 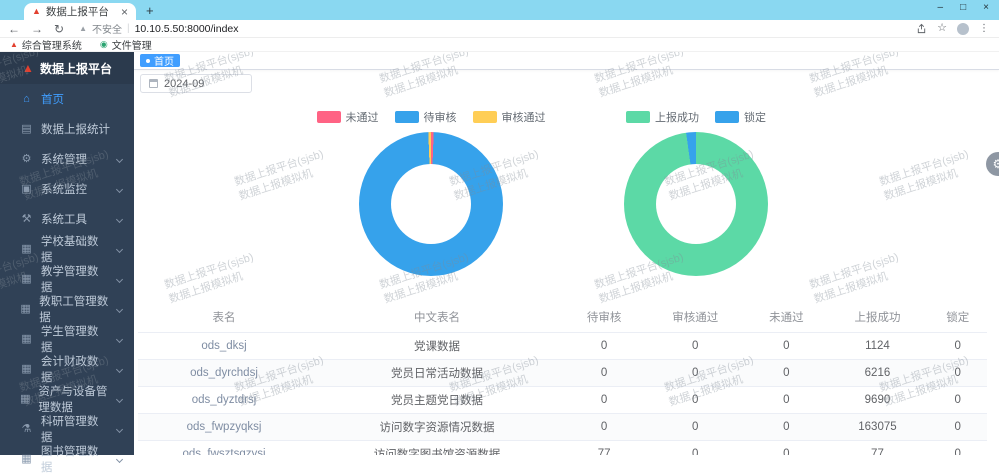 What do you see at coordinates (992, 164) in the screenshot?
I see `settings-gear-button: ⚙` at bounding box center [992, 164].